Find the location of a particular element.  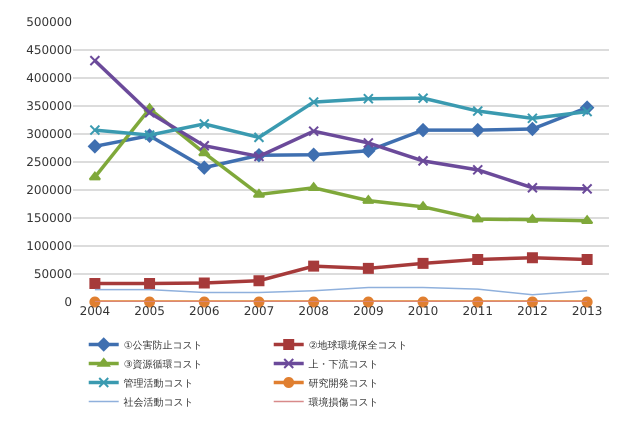

x-tick-label: 2005 is located at coordinates (149, 311).